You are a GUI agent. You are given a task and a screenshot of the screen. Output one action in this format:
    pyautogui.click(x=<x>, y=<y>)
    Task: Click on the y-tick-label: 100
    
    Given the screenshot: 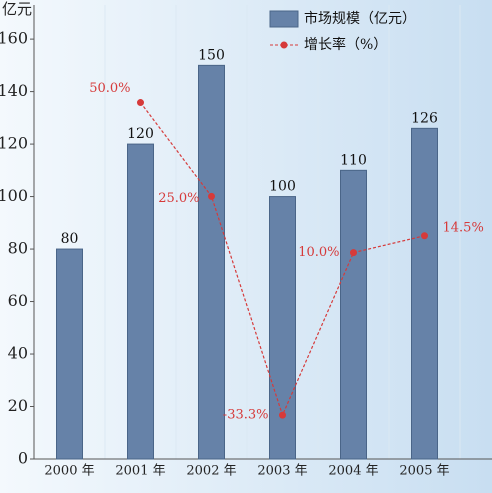 What is the action you would take?
    pyautogui.click(x=14, y=195)
    